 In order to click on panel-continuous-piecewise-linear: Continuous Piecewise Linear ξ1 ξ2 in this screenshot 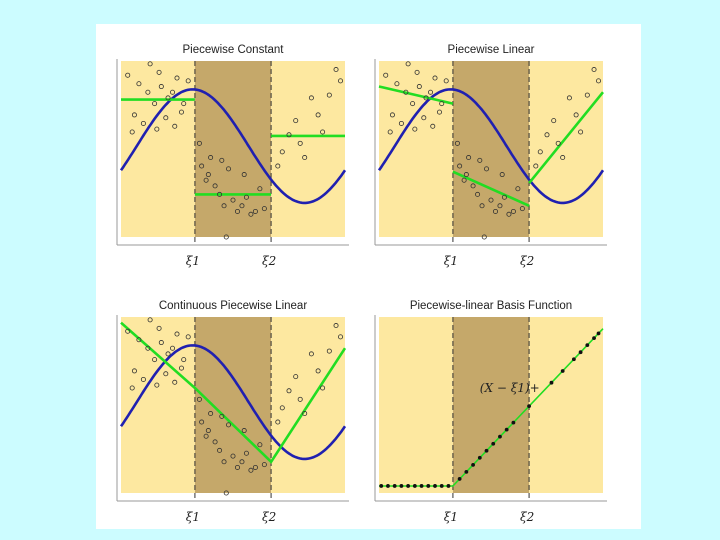, I will do `click(232, 412)`.